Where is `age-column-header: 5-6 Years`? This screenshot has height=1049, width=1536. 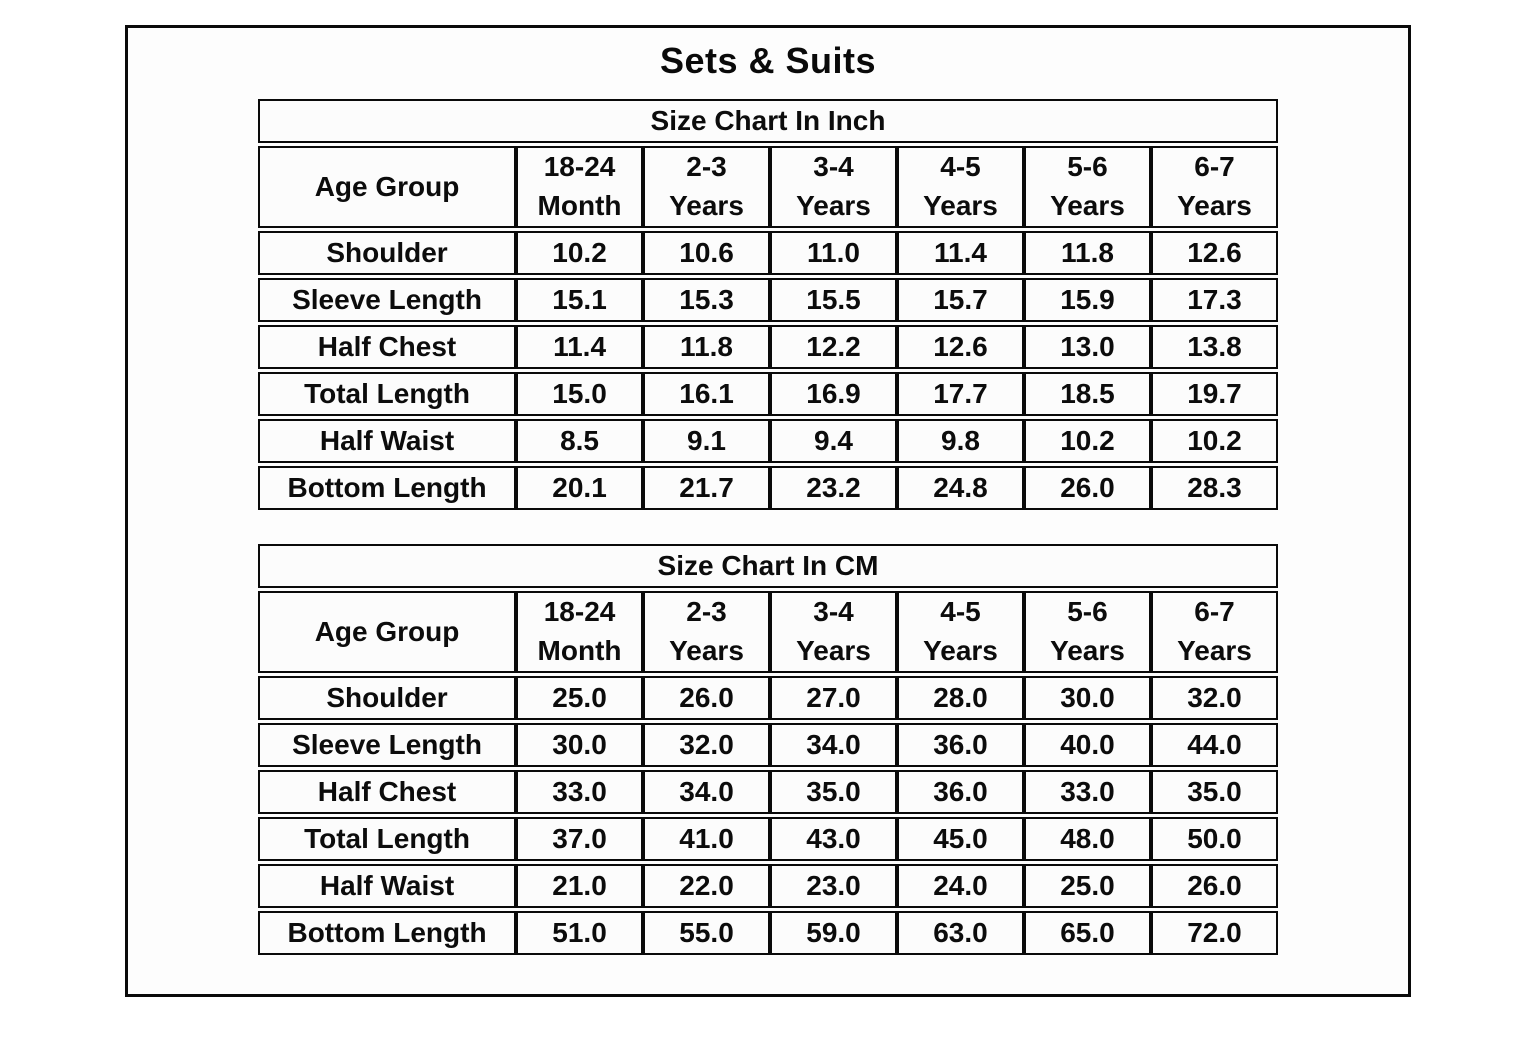 age-column-header: 5-6 Years is located at coordinates (1087, 632).